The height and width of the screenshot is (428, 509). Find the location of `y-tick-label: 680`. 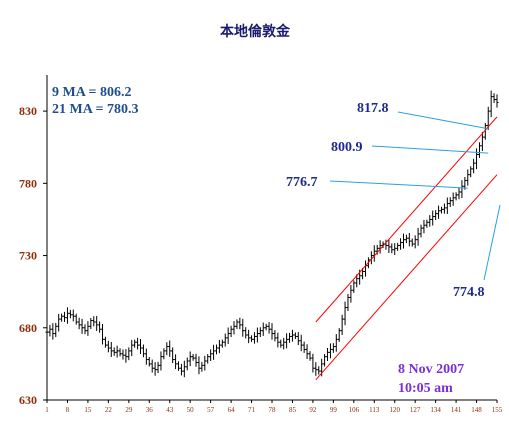

y-tick-label: 680 is located at coordinates (28, 328).